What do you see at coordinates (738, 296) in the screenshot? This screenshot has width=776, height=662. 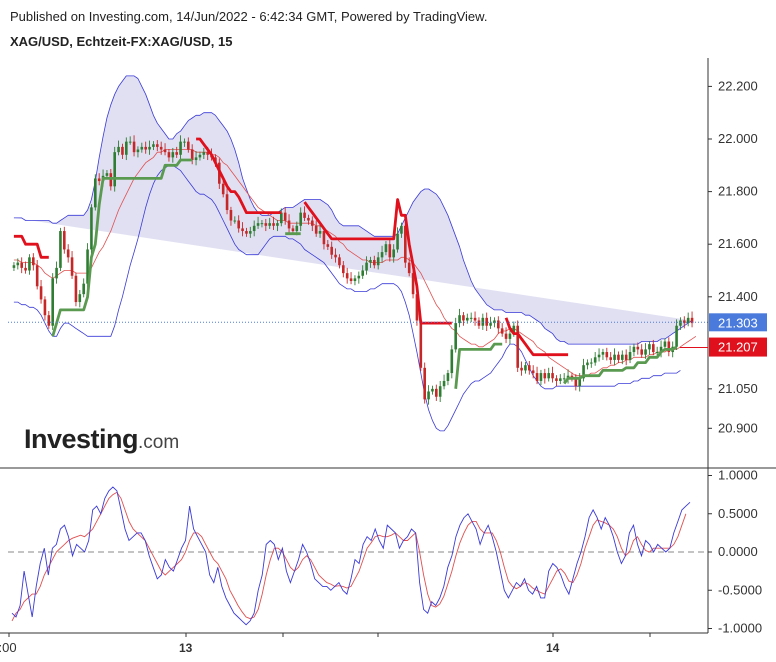 I see `price-tick-label: 21.400` at bounding box center [738, 296].